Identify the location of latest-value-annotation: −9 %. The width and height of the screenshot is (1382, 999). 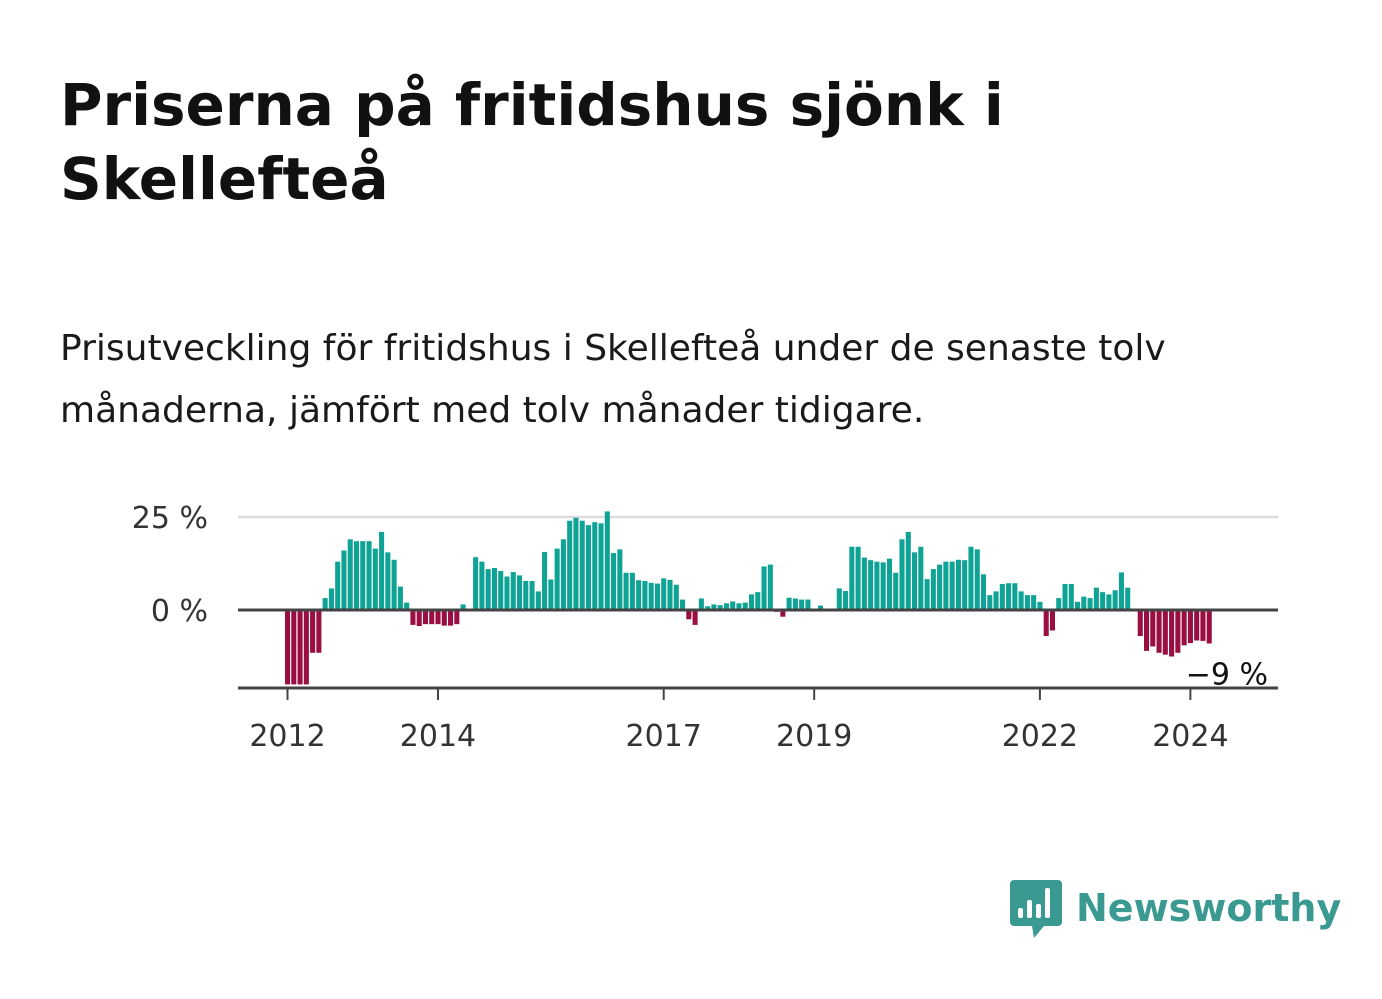
(1227, 674).